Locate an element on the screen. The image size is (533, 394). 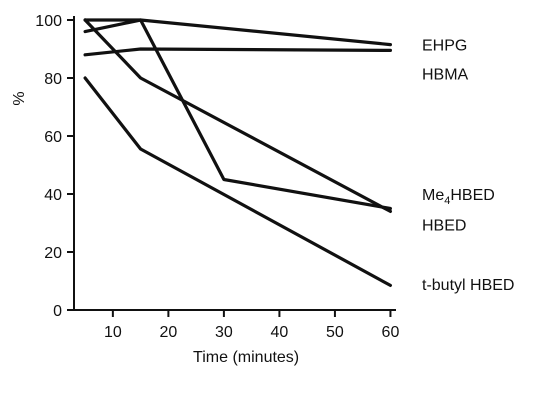
y-tick-label-80: 80 is located at coordinates (53, 79).